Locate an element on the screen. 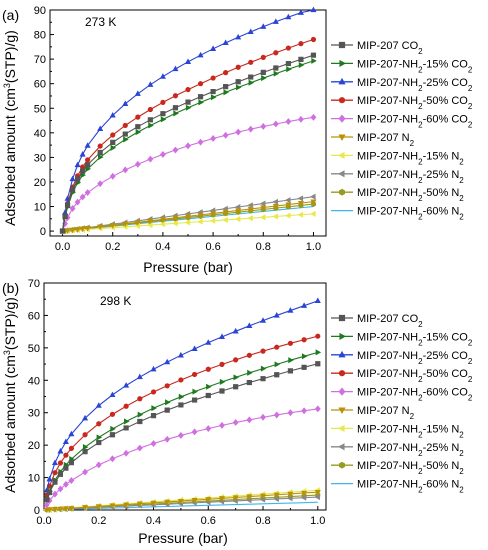 This screenshot has width=488, height=550. legend-label: MIP-207-NH2-60% N2 is located at coordinates (410, 214).